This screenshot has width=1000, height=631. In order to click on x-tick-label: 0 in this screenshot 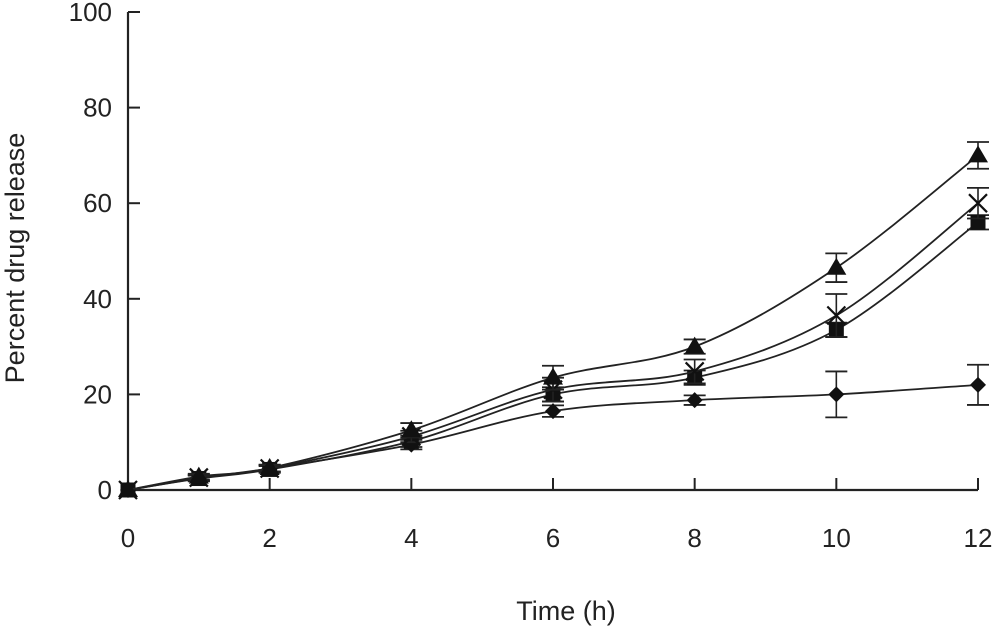, I will do `click(128, 538)`.